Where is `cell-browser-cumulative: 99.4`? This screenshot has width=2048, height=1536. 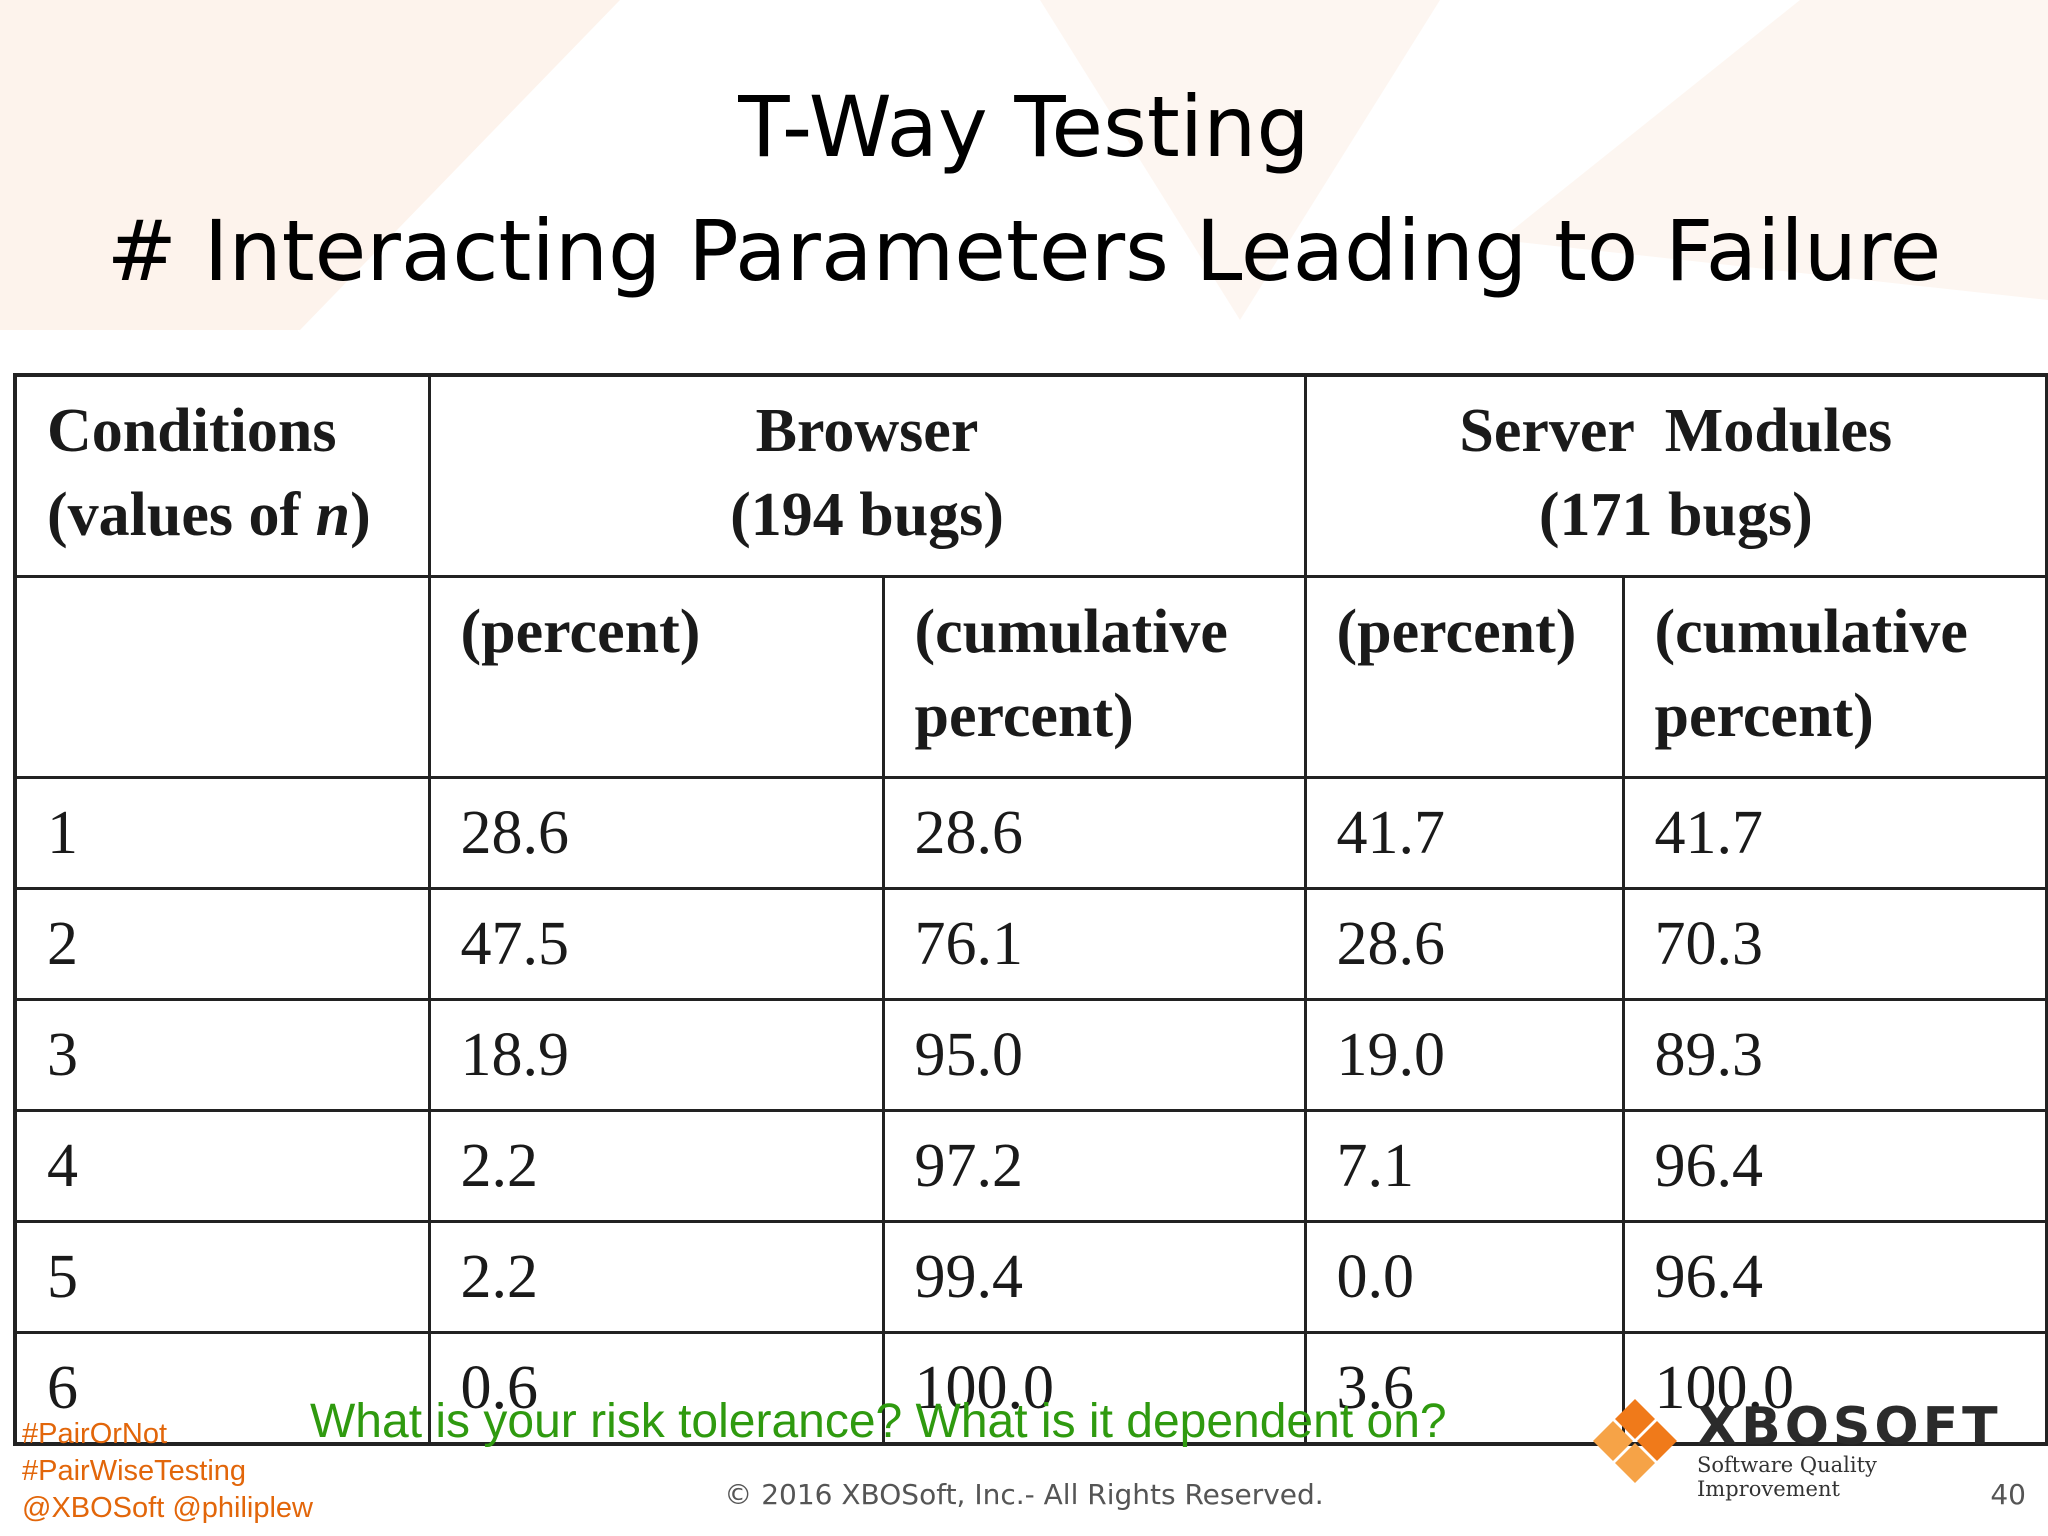
cell-browser-cumulative: 99.4 is located at coordinates (1094, 1277).